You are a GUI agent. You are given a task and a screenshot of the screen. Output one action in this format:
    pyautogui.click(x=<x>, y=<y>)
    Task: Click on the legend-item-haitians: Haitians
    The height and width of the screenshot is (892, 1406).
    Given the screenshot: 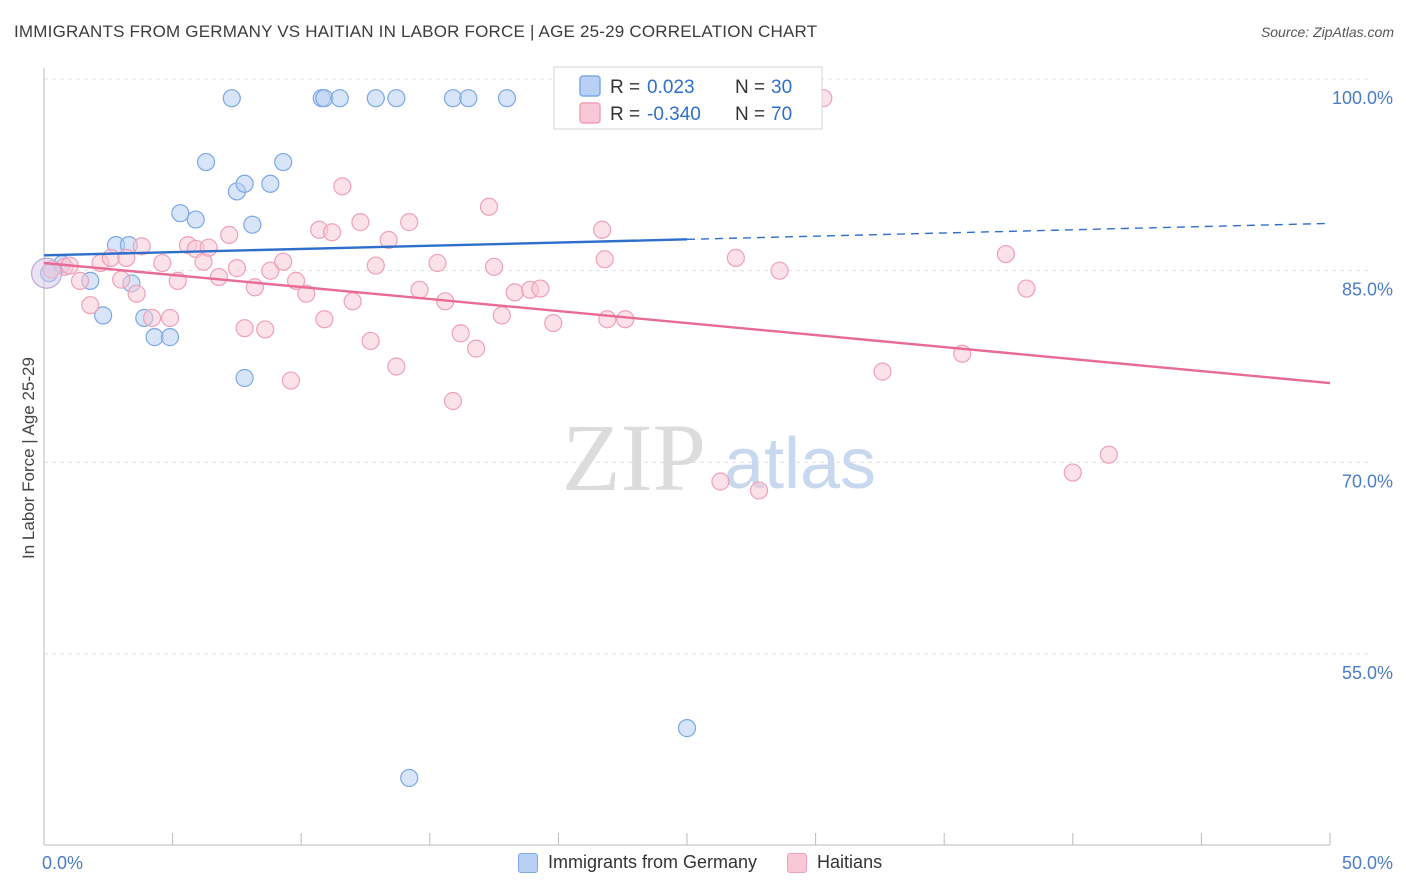 What is the action you would take?
    pyautogui.click(x=834, y=862)
    